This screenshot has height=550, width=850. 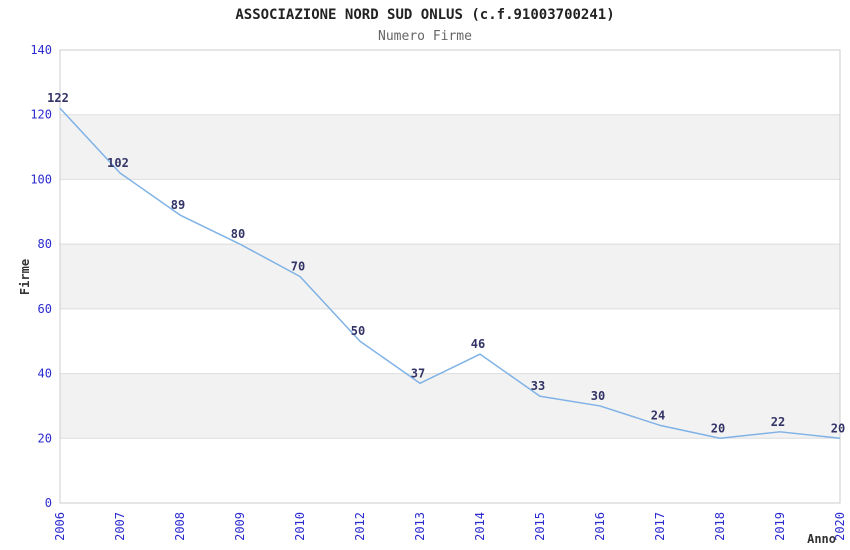 What do you see at coordinates (300, 526) in the screenshot?
I see `x-tick-label: 2010` at bounding box center [300, 526].